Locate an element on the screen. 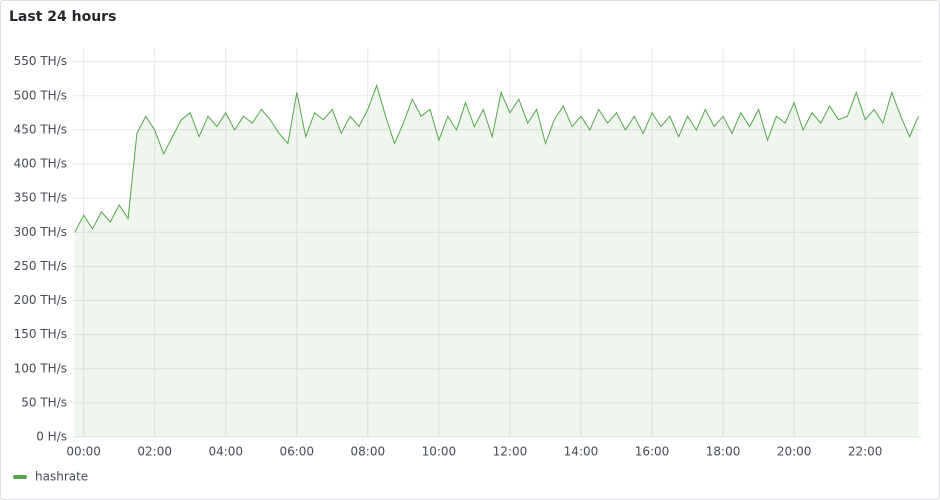  y-tick-label: 300 TH/s is located at coordinates (40, 232).